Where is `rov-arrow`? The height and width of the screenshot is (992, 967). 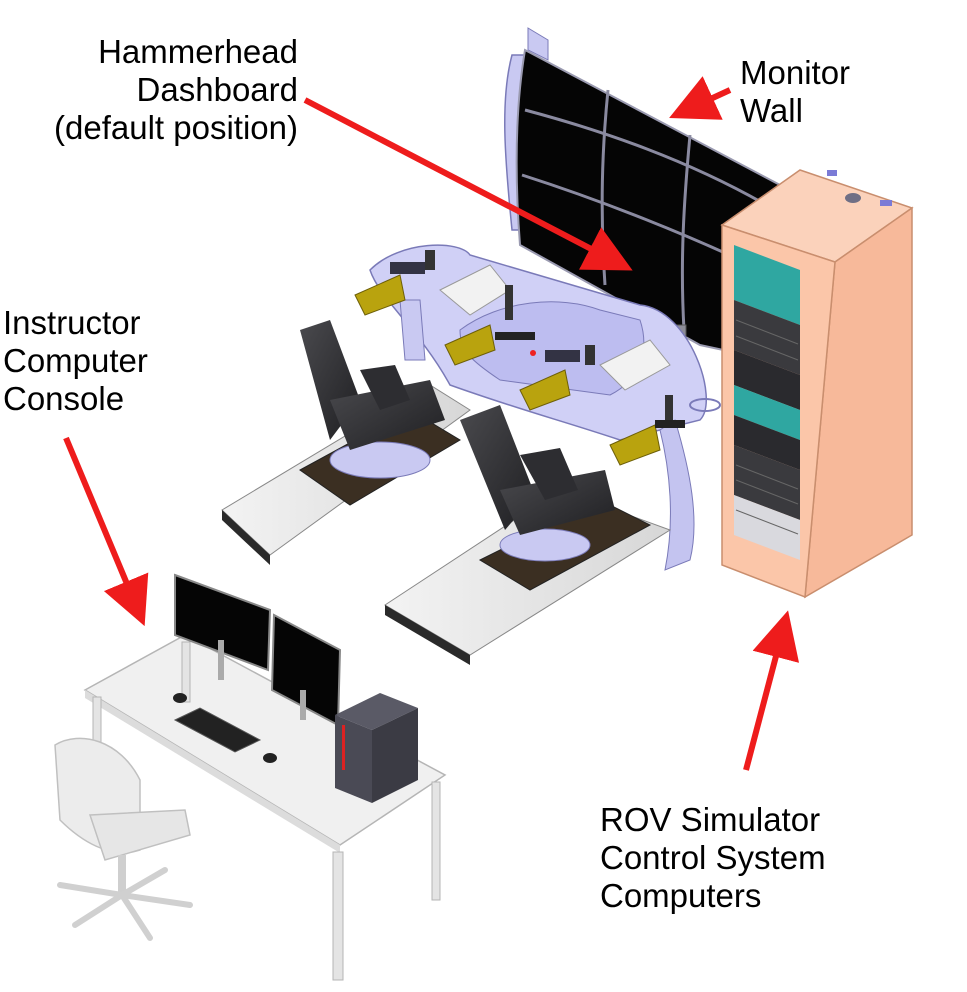 rov-arrow is located at coordinates (771, 690).